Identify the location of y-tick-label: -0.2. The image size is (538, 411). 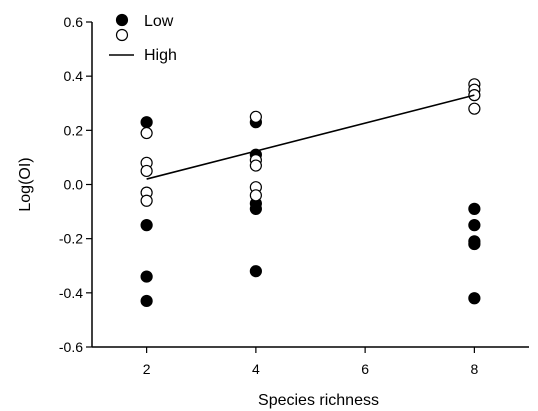
(71, 239).